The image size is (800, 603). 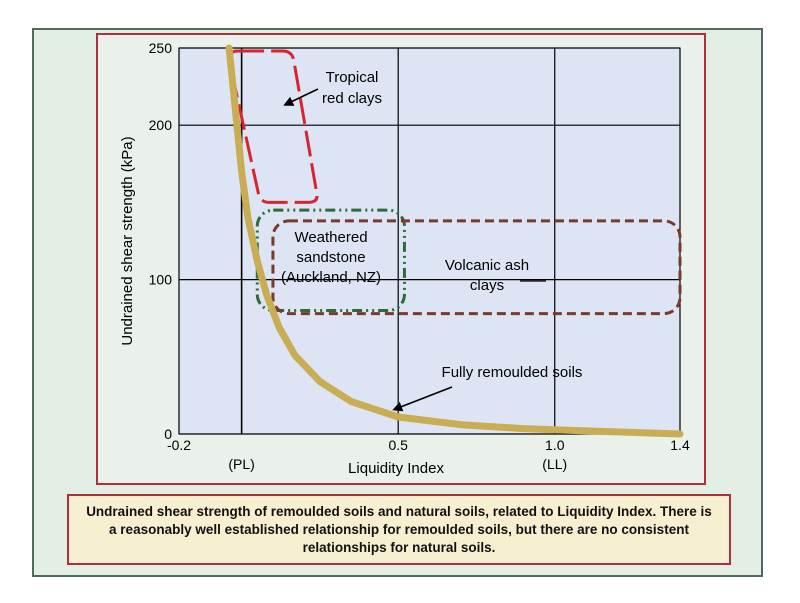 What do you see at coordinates (127, 240) in the screenshot?
I see `y-axis-label: Undrained shear strength (kPa)` at bounding box center [127, 240].